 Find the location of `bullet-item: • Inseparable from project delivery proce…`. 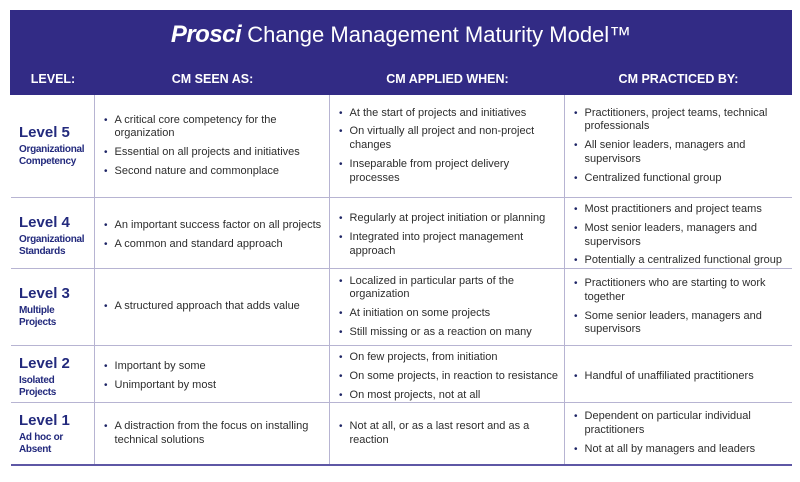

bullet-item: • Inseparable from project delivery proce… is located at coordinates (448, 172).